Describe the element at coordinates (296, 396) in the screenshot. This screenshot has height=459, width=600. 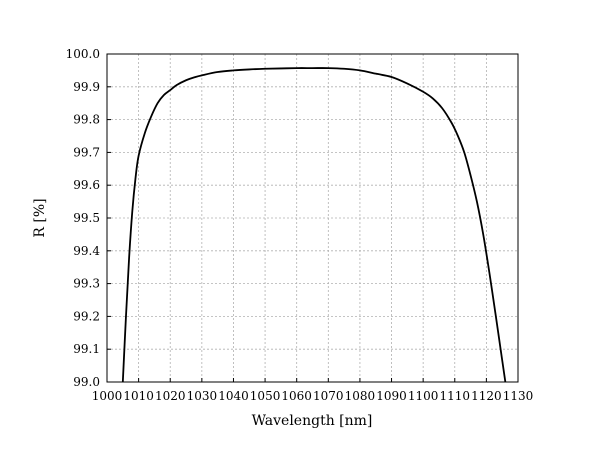
I see `x-tick-label: 1060` at that location.